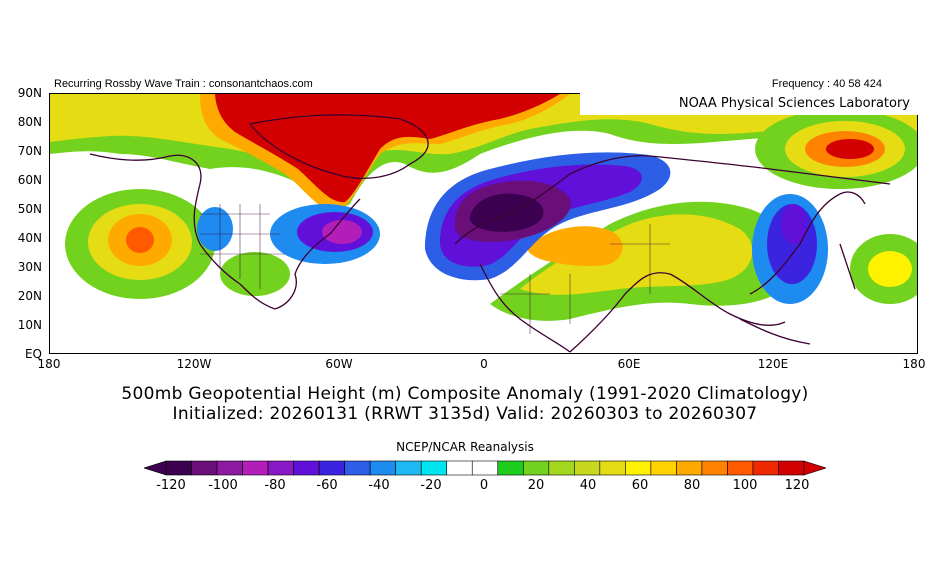  Describe the element at coordinates (484, 364) in the screenshot. I see `lon-label-0: 0` at that location.